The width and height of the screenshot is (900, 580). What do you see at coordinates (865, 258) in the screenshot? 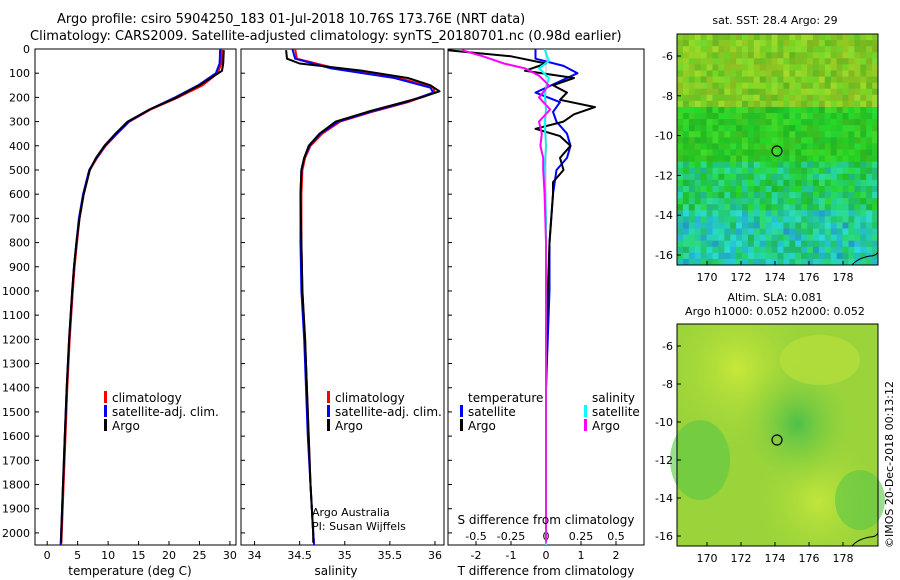
I see `sst-coastline` at bounding box center [865, 258].